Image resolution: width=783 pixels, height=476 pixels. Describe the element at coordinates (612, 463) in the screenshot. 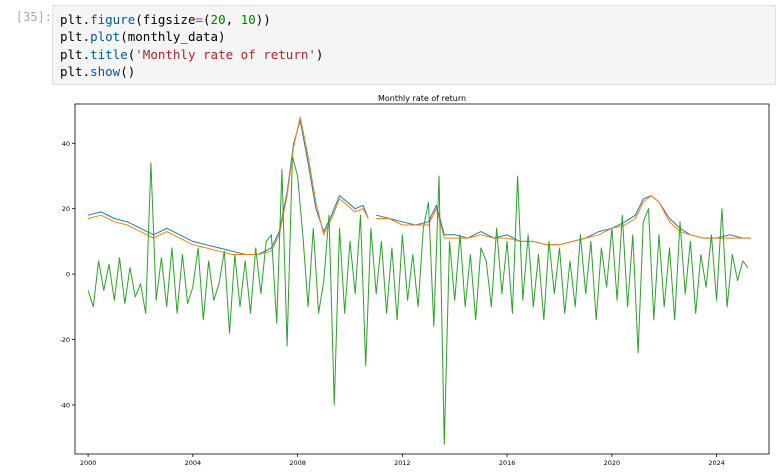

I see `x-tick-label: 2020` at that location.